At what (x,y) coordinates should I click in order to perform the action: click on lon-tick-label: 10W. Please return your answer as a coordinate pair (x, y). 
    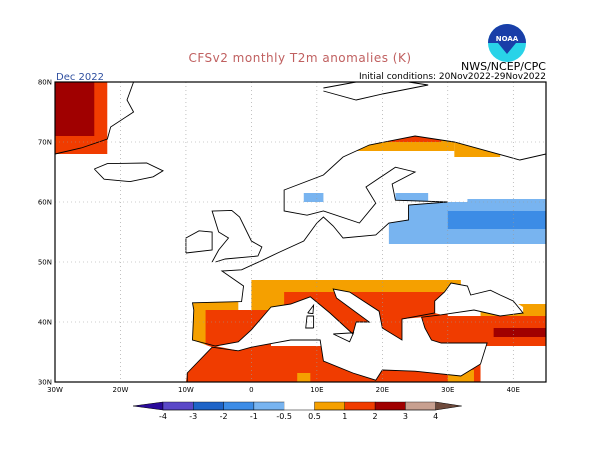
    Looking at the image, I should click on (186, 390).